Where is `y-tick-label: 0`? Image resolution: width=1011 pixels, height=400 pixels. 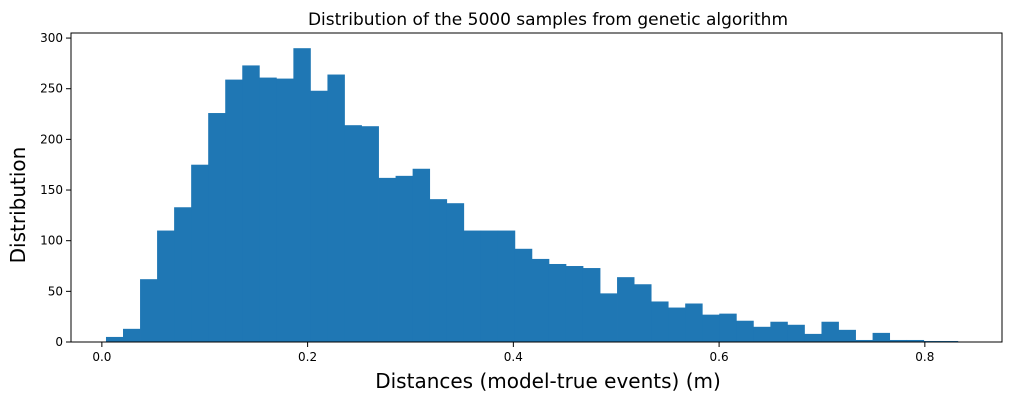
y-tick-label: 0 is located at coordinates (59, 342).